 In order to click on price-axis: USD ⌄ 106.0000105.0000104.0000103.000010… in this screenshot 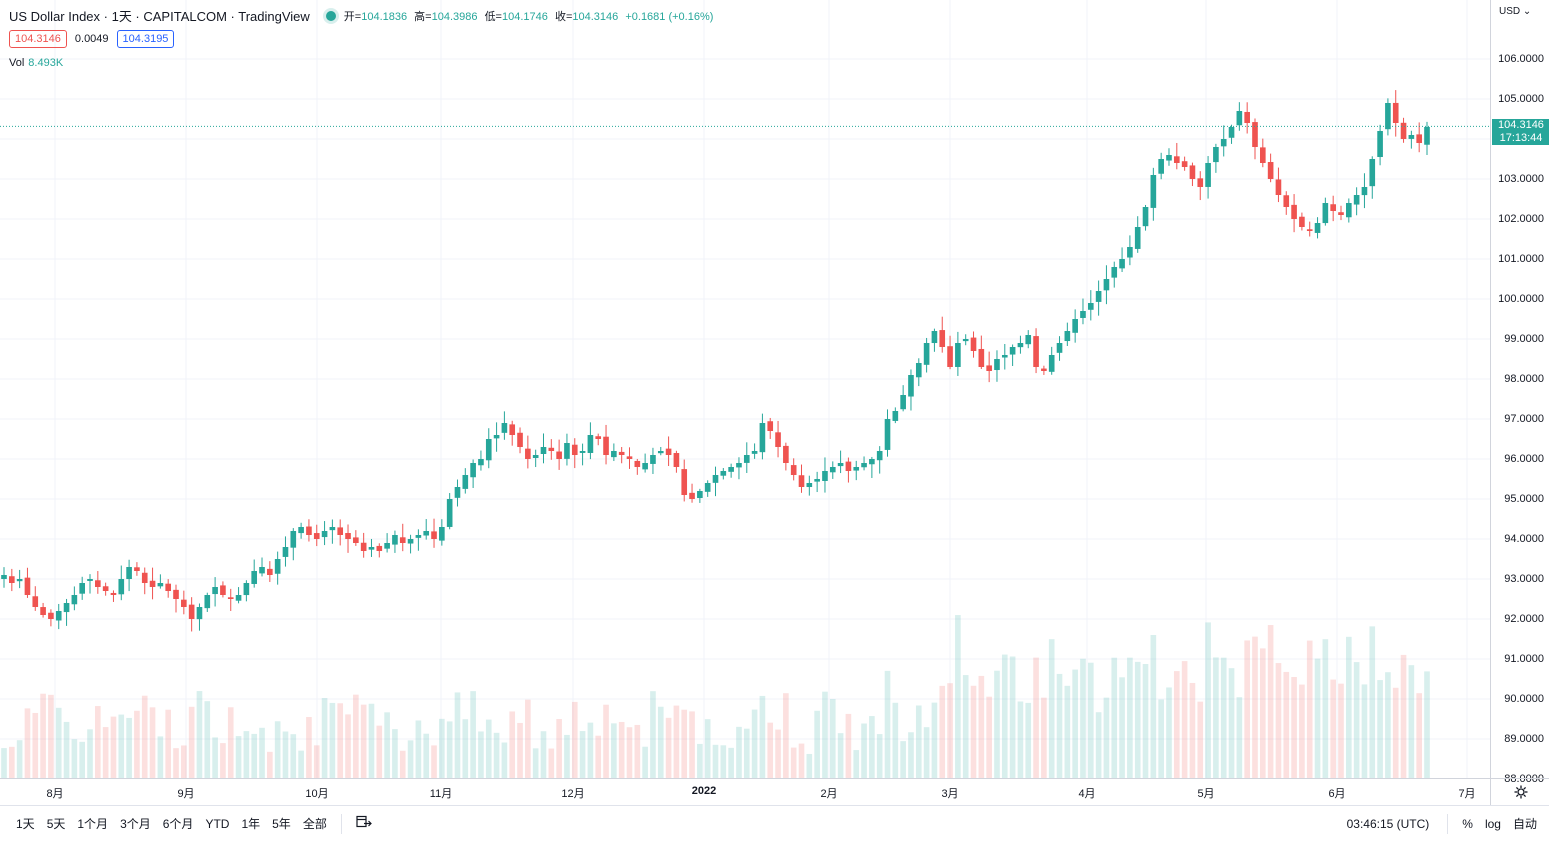, I will do `click(1519, 392)`.